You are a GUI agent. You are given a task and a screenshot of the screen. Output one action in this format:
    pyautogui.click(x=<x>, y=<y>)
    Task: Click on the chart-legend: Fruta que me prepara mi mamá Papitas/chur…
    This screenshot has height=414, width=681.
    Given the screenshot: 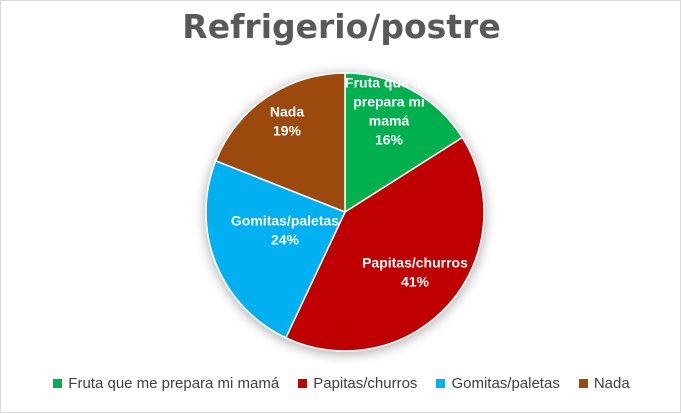 What is the action you would take?
    pyautogui.click(x=341, y=383)
    